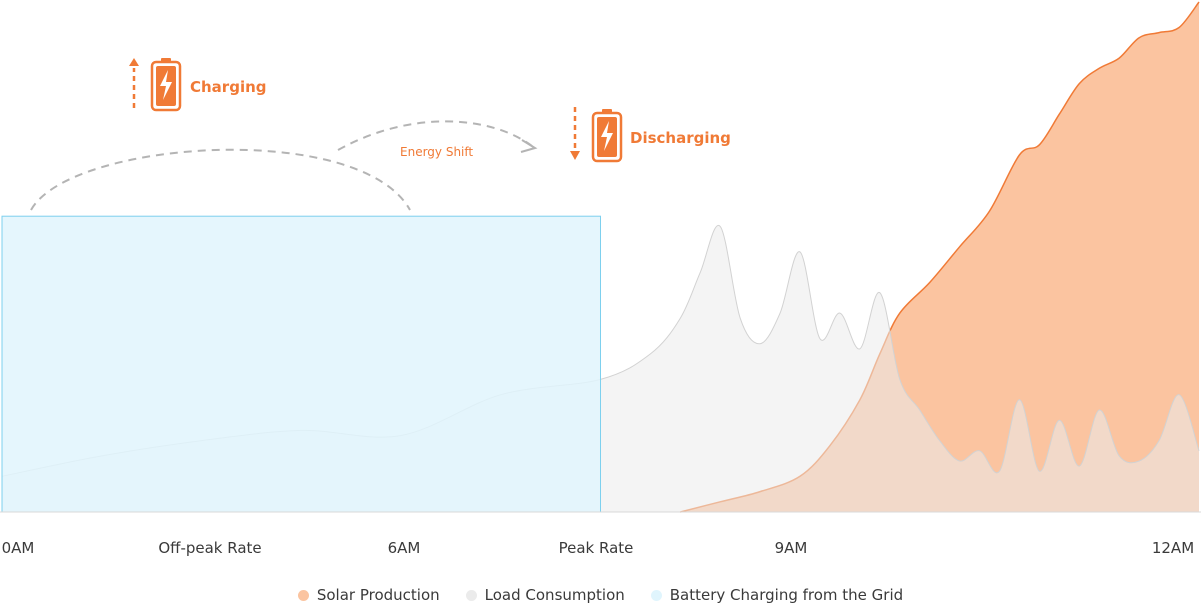 This screenshot has height=606, width=1201. I want to click on x-tick-label: 12AM, so click(1173, 548).